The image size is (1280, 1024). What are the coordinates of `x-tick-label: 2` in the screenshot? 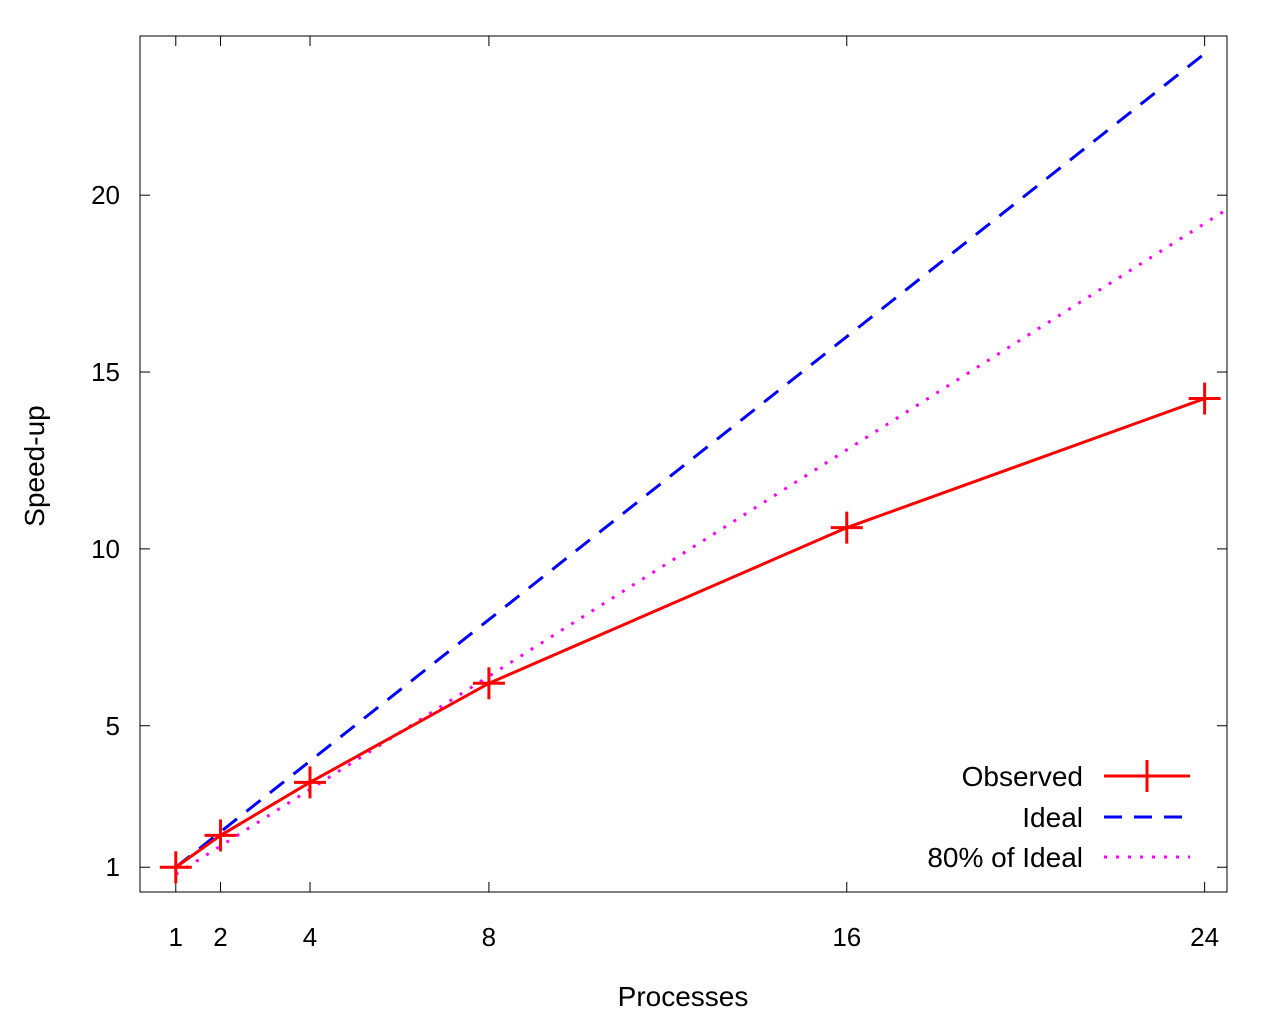 It's located at (220, 937).